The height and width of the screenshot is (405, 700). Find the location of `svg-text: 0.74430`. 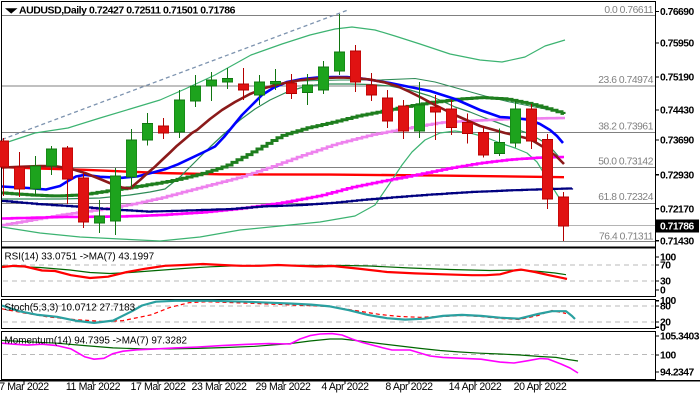

svg-text: 0.74430 is located at coordinates (677, 111).